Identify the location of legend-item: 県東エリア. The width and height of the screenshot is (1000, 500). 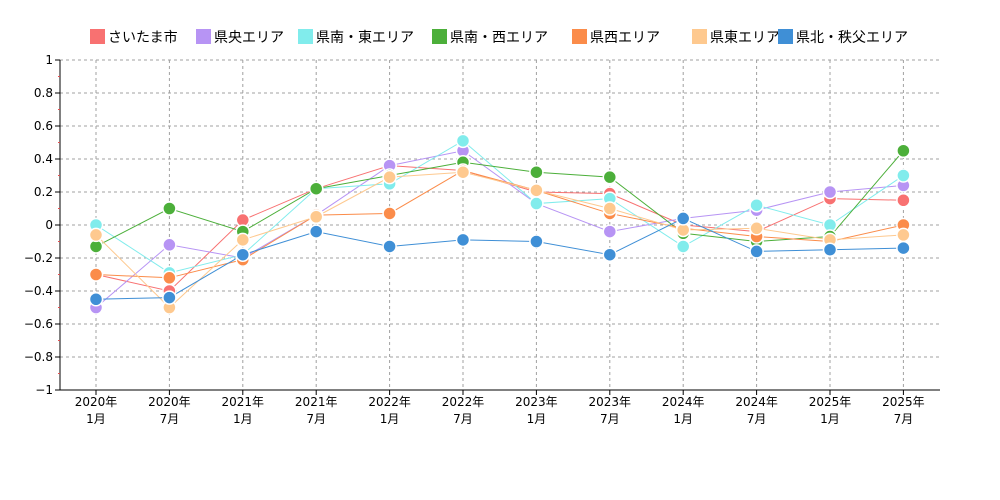
(736, 37).